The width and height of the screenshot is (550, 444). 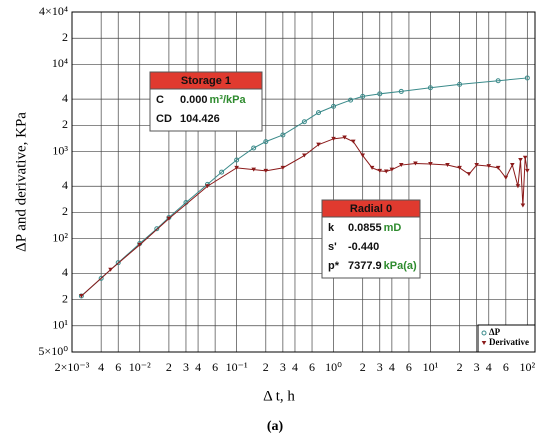 What do you see at coordinates (393, 228) in the screenshot?
I see `unit: mD` at bounding box center [393, 228].